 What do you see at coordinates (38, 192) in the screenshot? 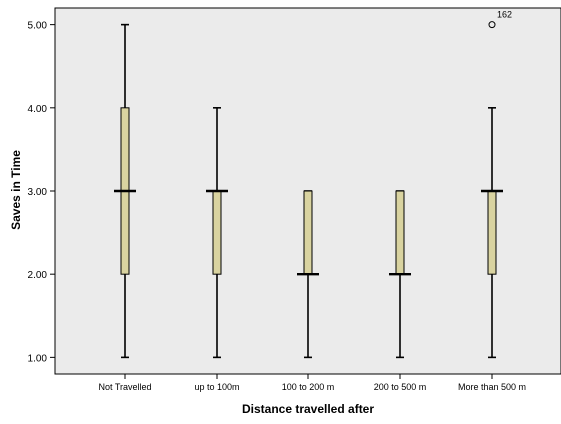
I see `y-tick-label: 3.00` at bounding box center [38, 192].